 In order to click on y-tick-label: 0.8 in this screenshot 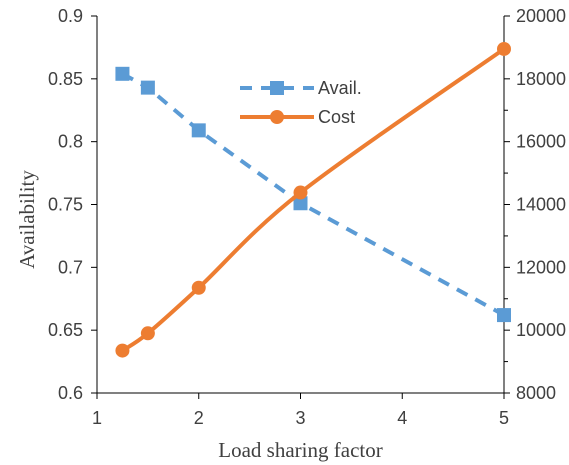, I will do `click(70, 142)`.